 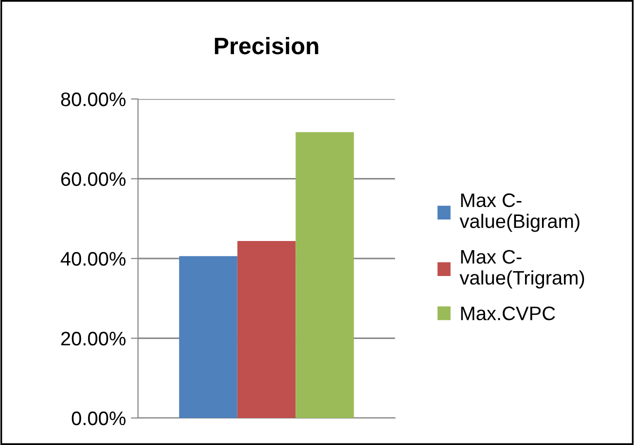 I want to click on y-tick-label: 20.00%, so click(x=93, y=339).